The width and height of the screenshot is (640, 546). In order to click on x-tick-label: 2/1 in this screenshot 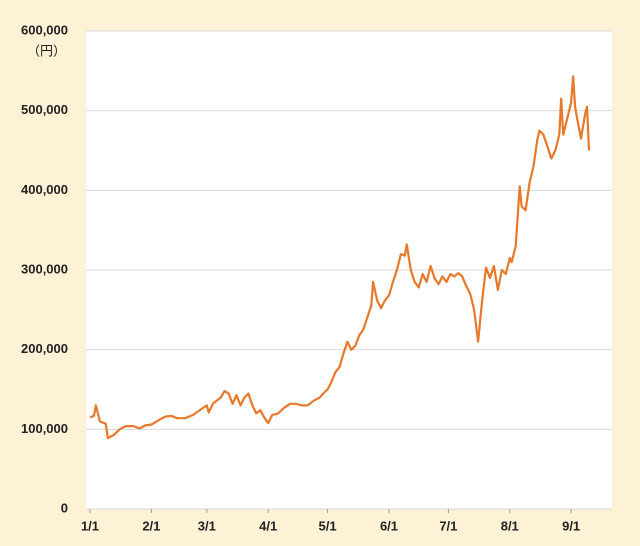, I will do `click(151, 525)`.